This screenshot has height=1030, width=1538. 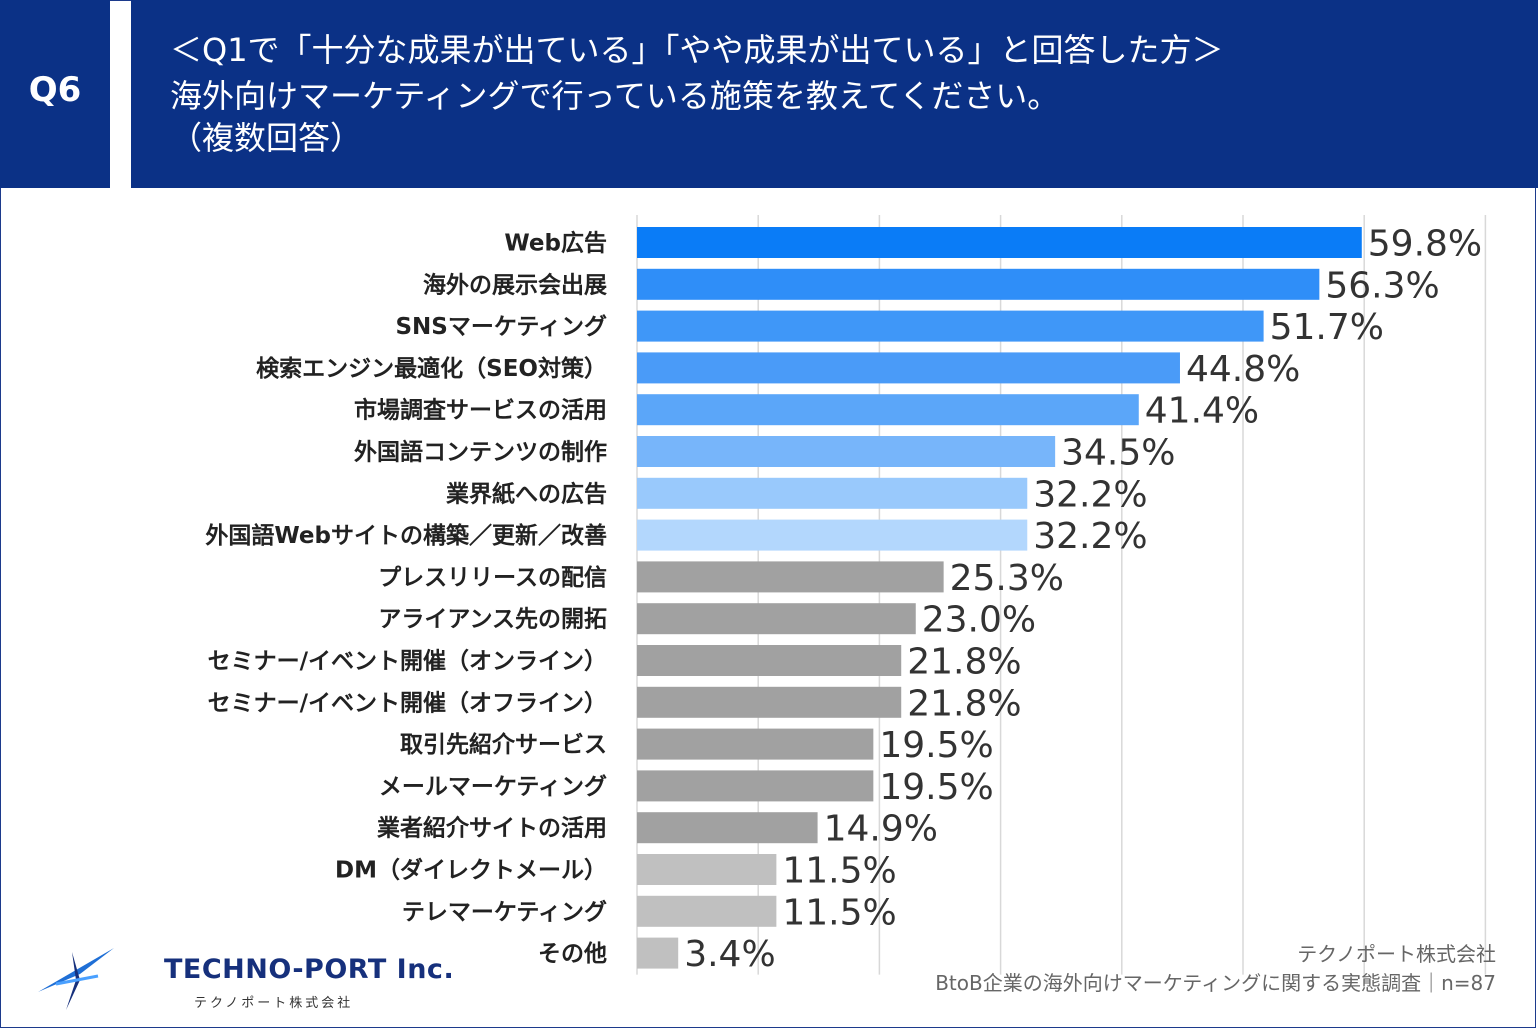 What do you see at coordinates (881, 829) in the screenshot?
I see `value-label: 14.9%` at bounding box center [881, 829].